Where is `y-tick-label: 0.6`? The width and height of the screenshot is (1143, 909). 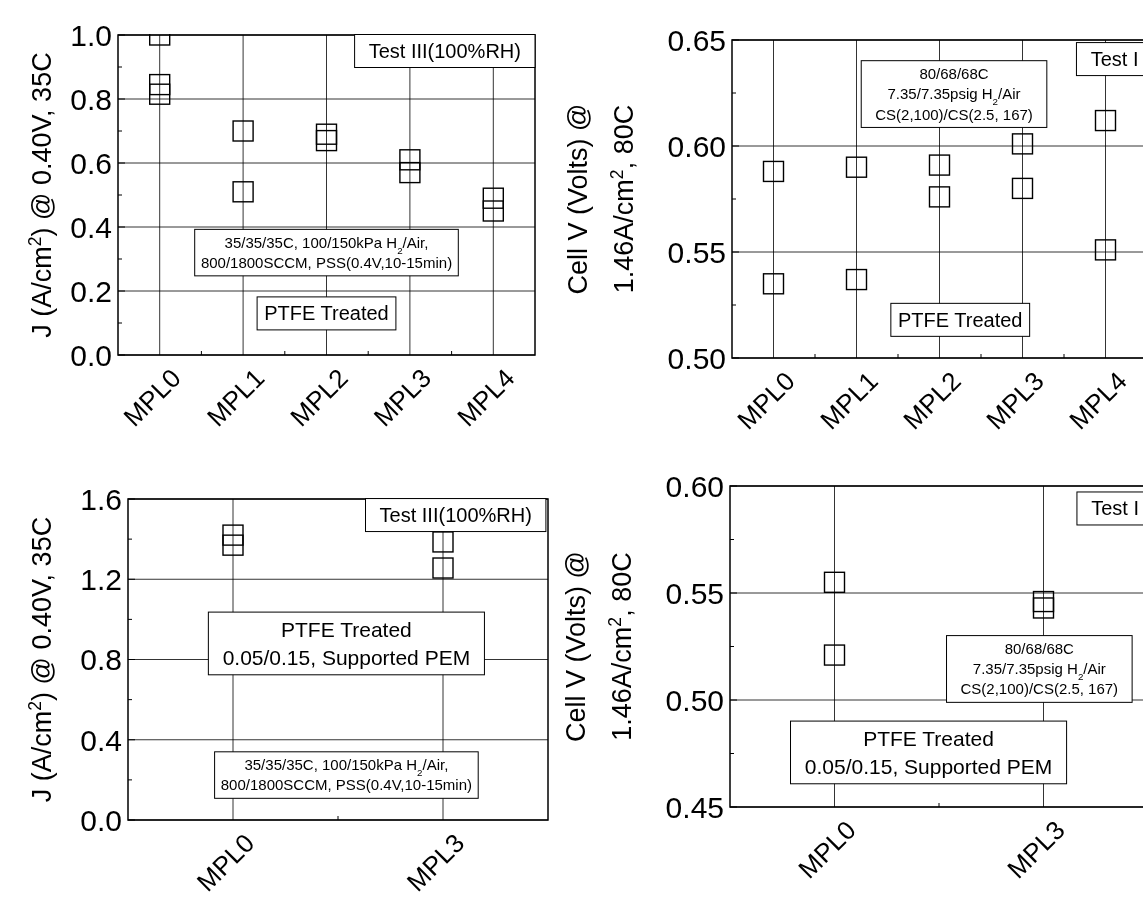
y-tick-label: 0.6 is located at coordinates (91, 163).